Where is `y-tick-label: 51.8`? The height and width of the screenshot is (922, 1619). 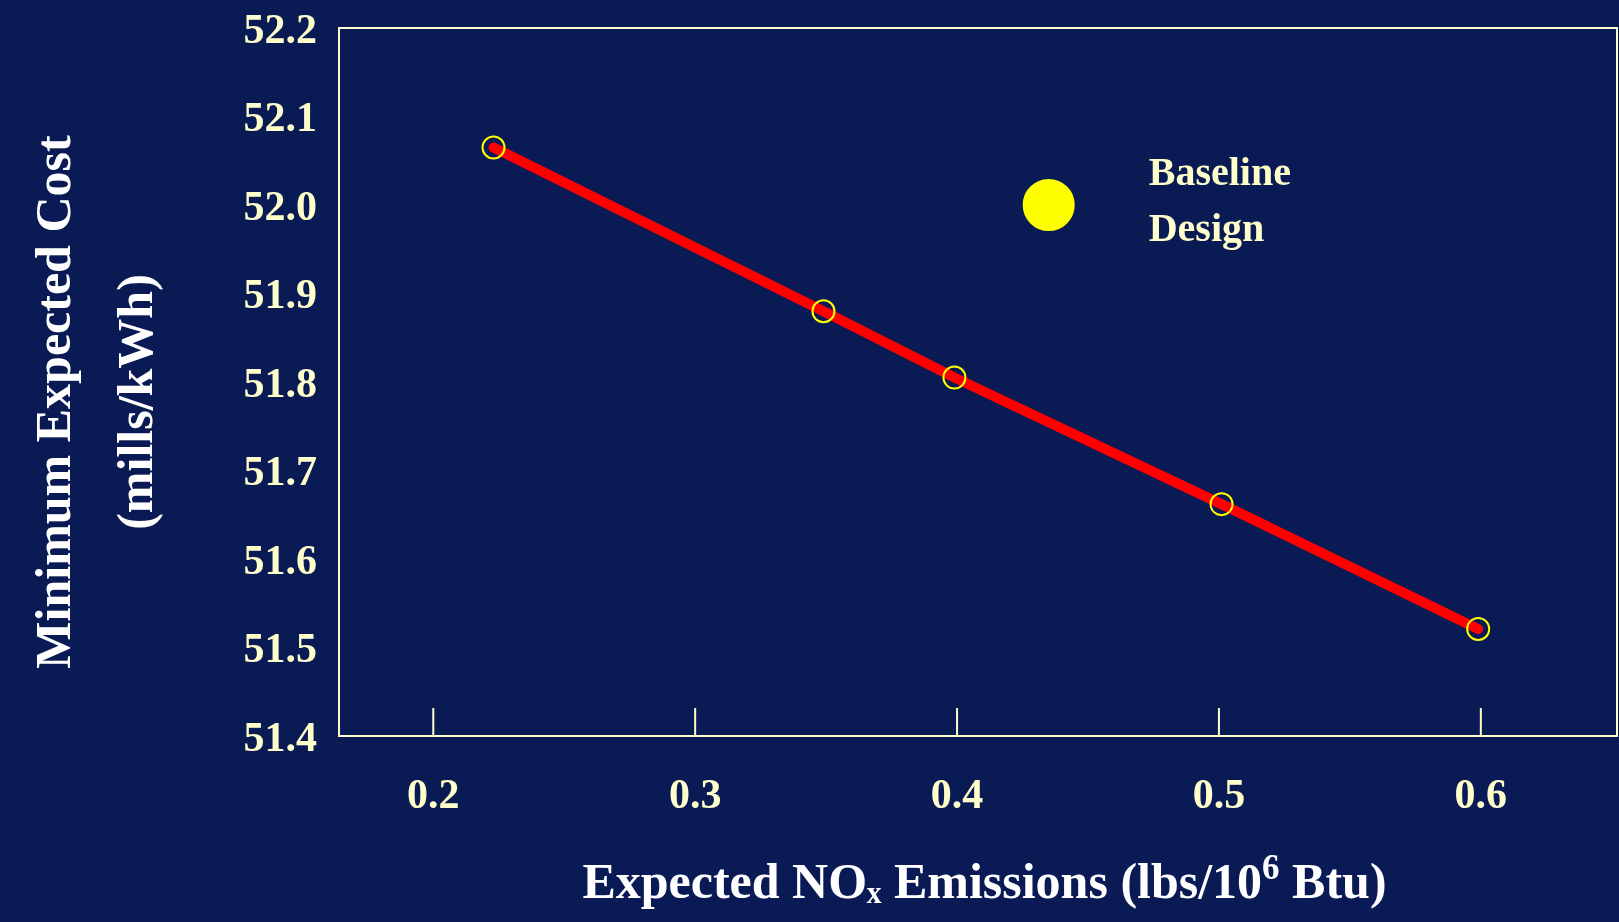 y-tick-label: 51.8 is located at coordinates (280, 382).